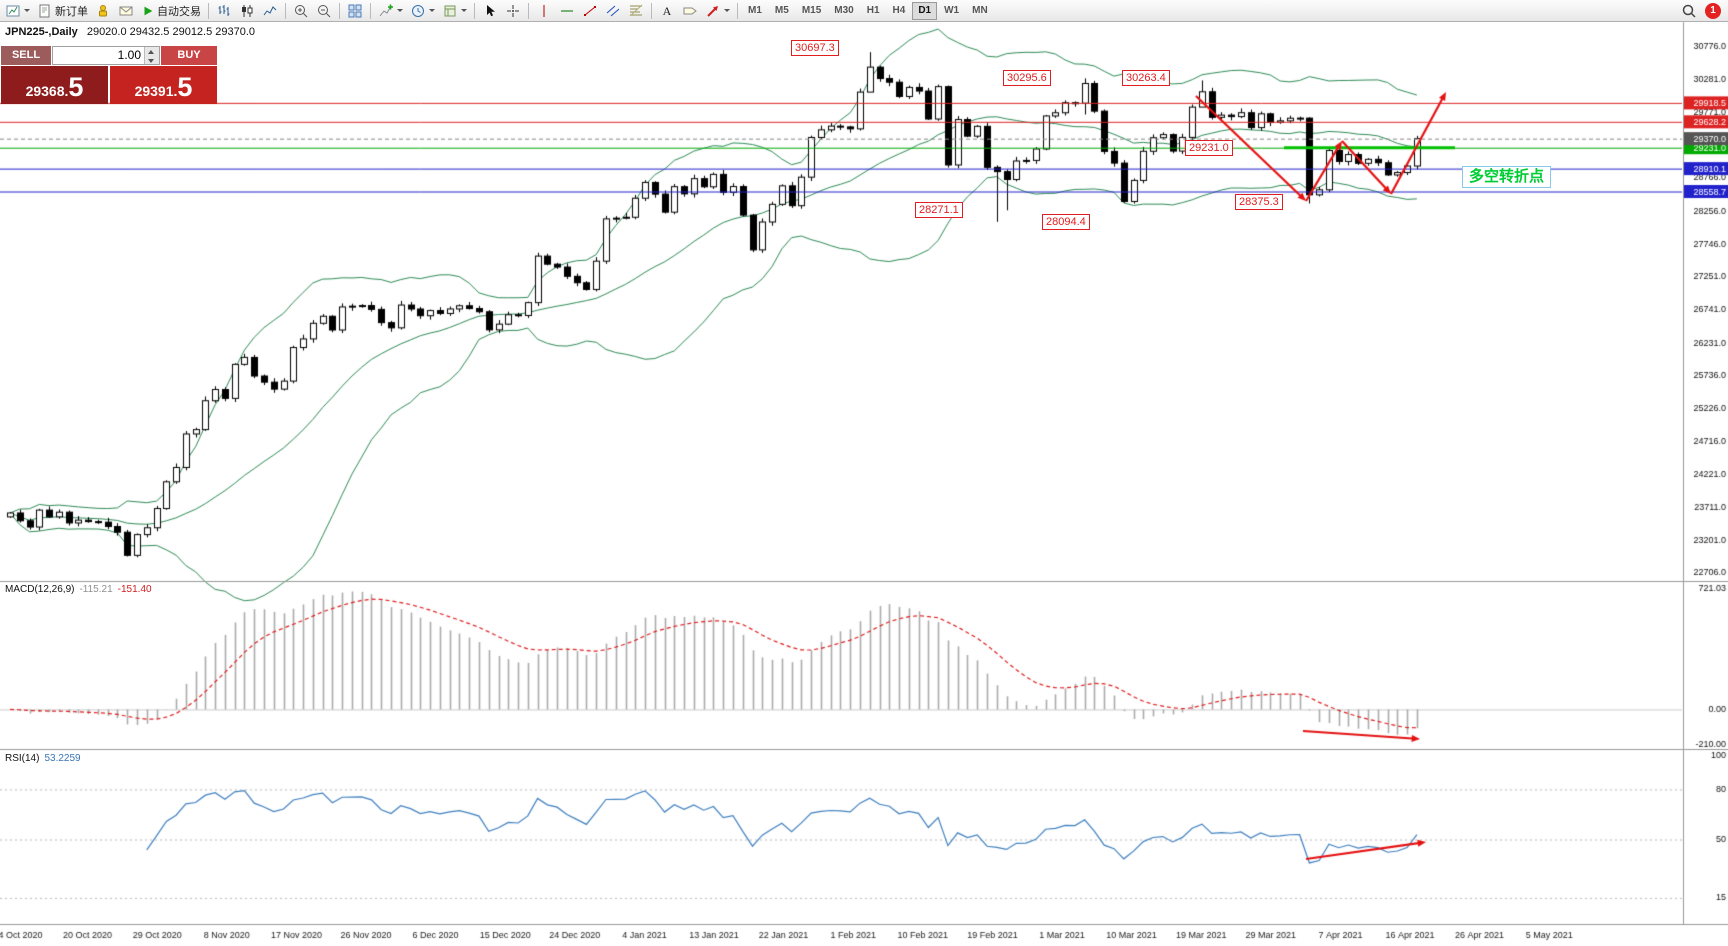  What do you see at coordinates (152, 59) in the screenshot?
I see `lot-decrease-button` at bounding box center [152, 59].